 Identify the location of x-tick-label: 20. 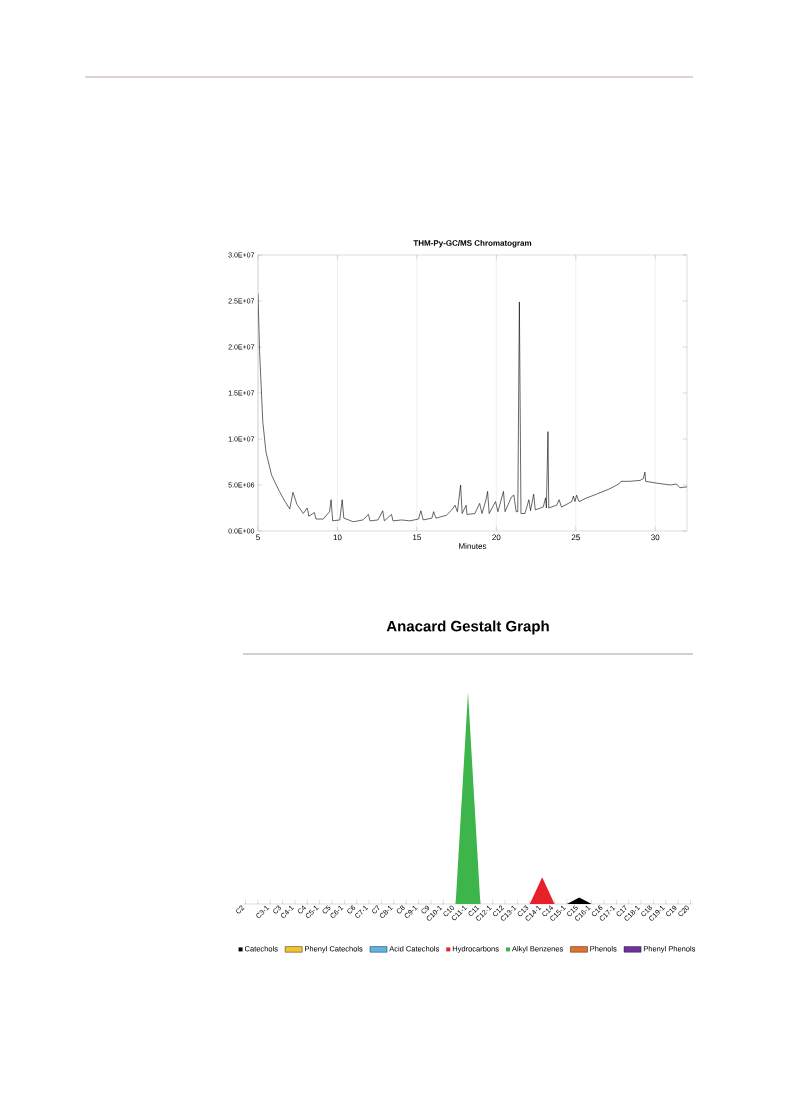
(496, 537).